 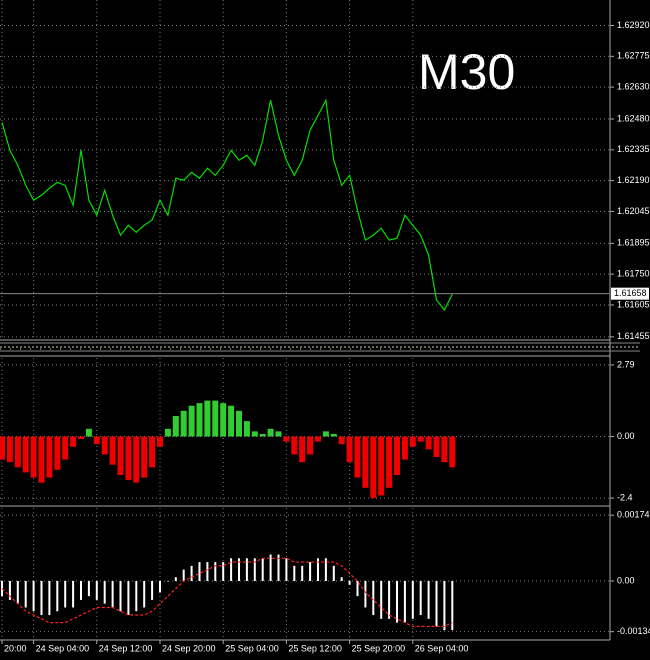 I want to click on y-tick-label: 1.62045, so click(x=633, y=211).